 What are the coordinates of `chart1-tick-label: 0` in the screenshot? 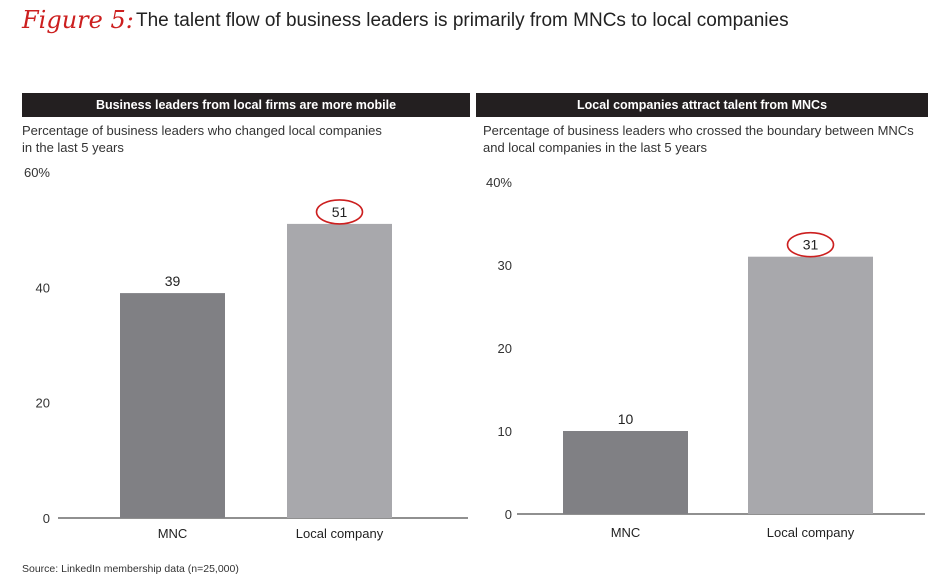 It's located at (508, 514).